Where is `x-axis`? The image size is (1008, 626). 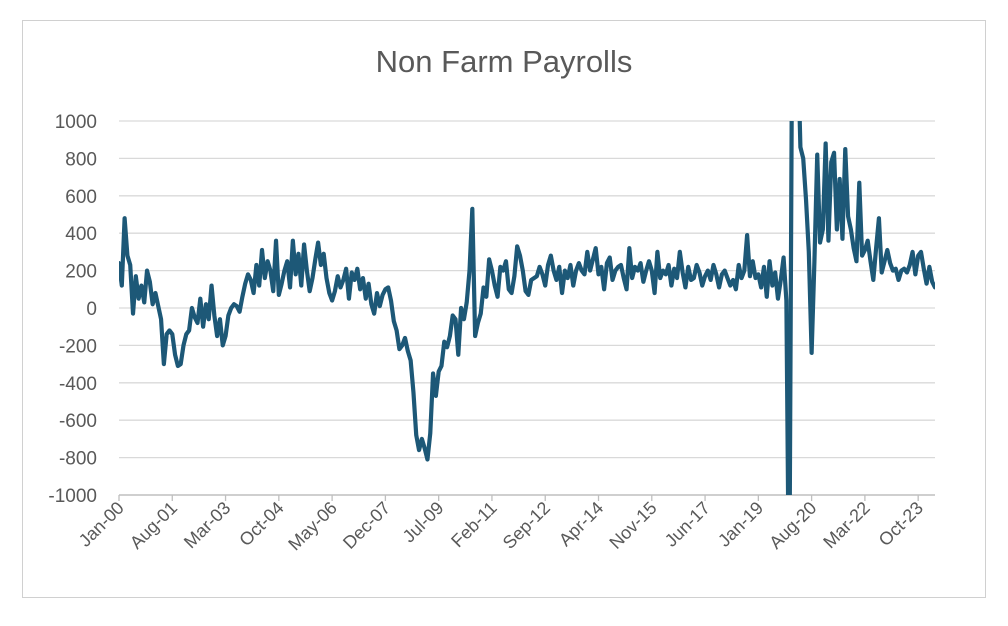
x-axis is located at coordinates (526, 497).